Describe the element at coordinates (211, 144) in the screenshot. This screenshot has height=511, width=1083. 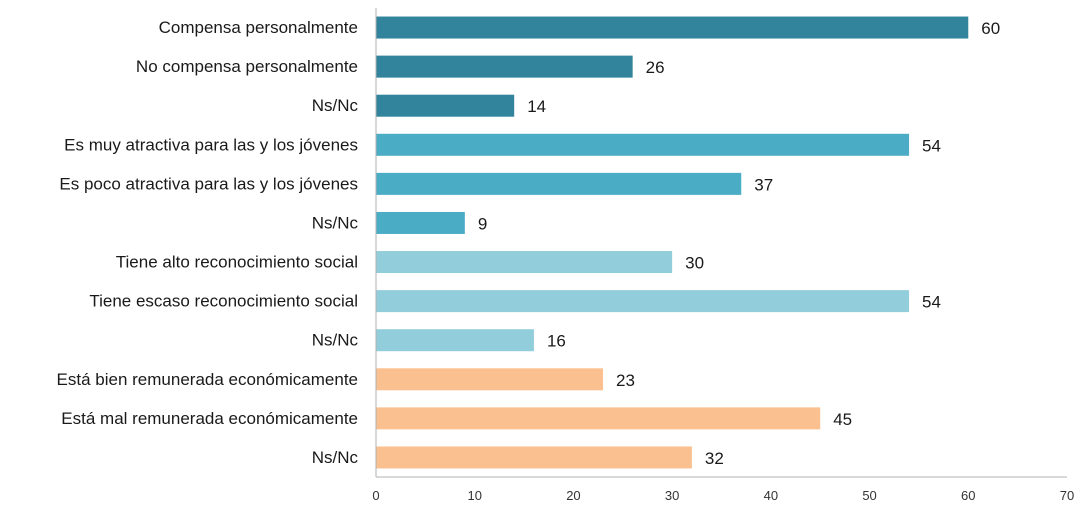
I see `category-label: Es muy atractiva para las y los jóvenes` at that location.